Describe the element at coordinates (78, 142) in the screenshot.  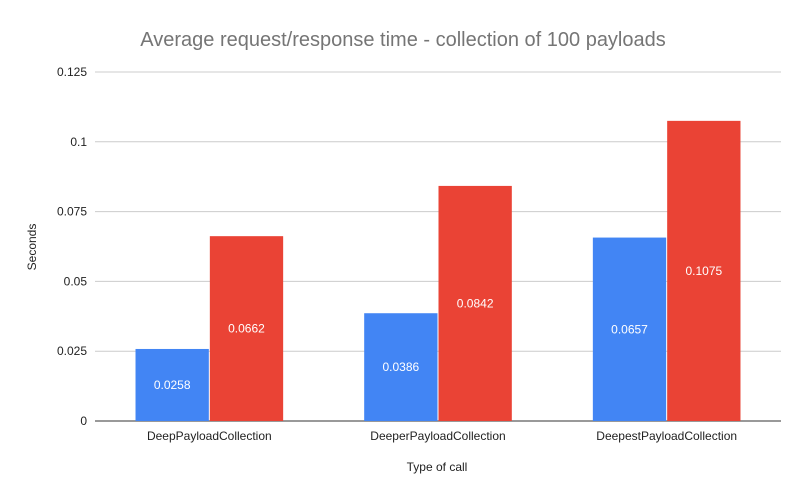
I see `y-tick-label: 0.1` at that location.